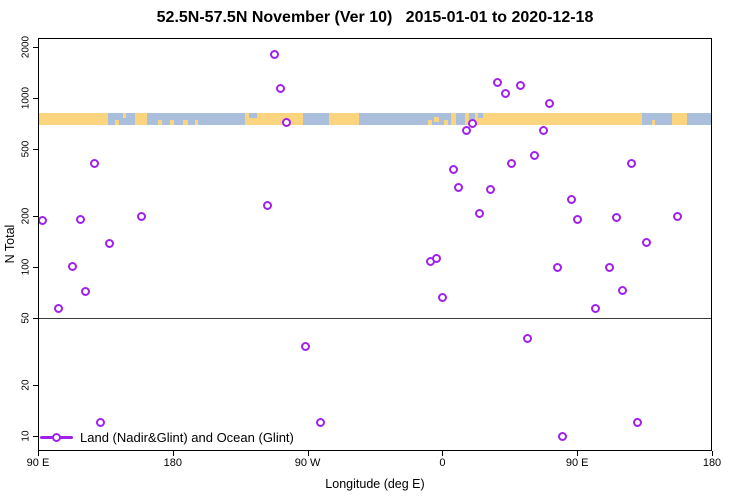  What do you see at coordinates (26, 98) in the screenshot?
I see `y-tick-label: 1000` at bounding box center [26, 98].